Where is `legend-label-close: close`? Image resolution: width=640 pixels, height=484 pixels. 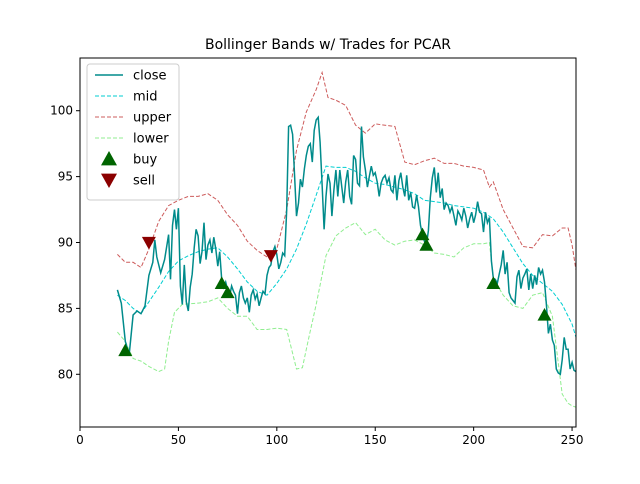
legend-label-close: close is located at coordinates (149, 76).